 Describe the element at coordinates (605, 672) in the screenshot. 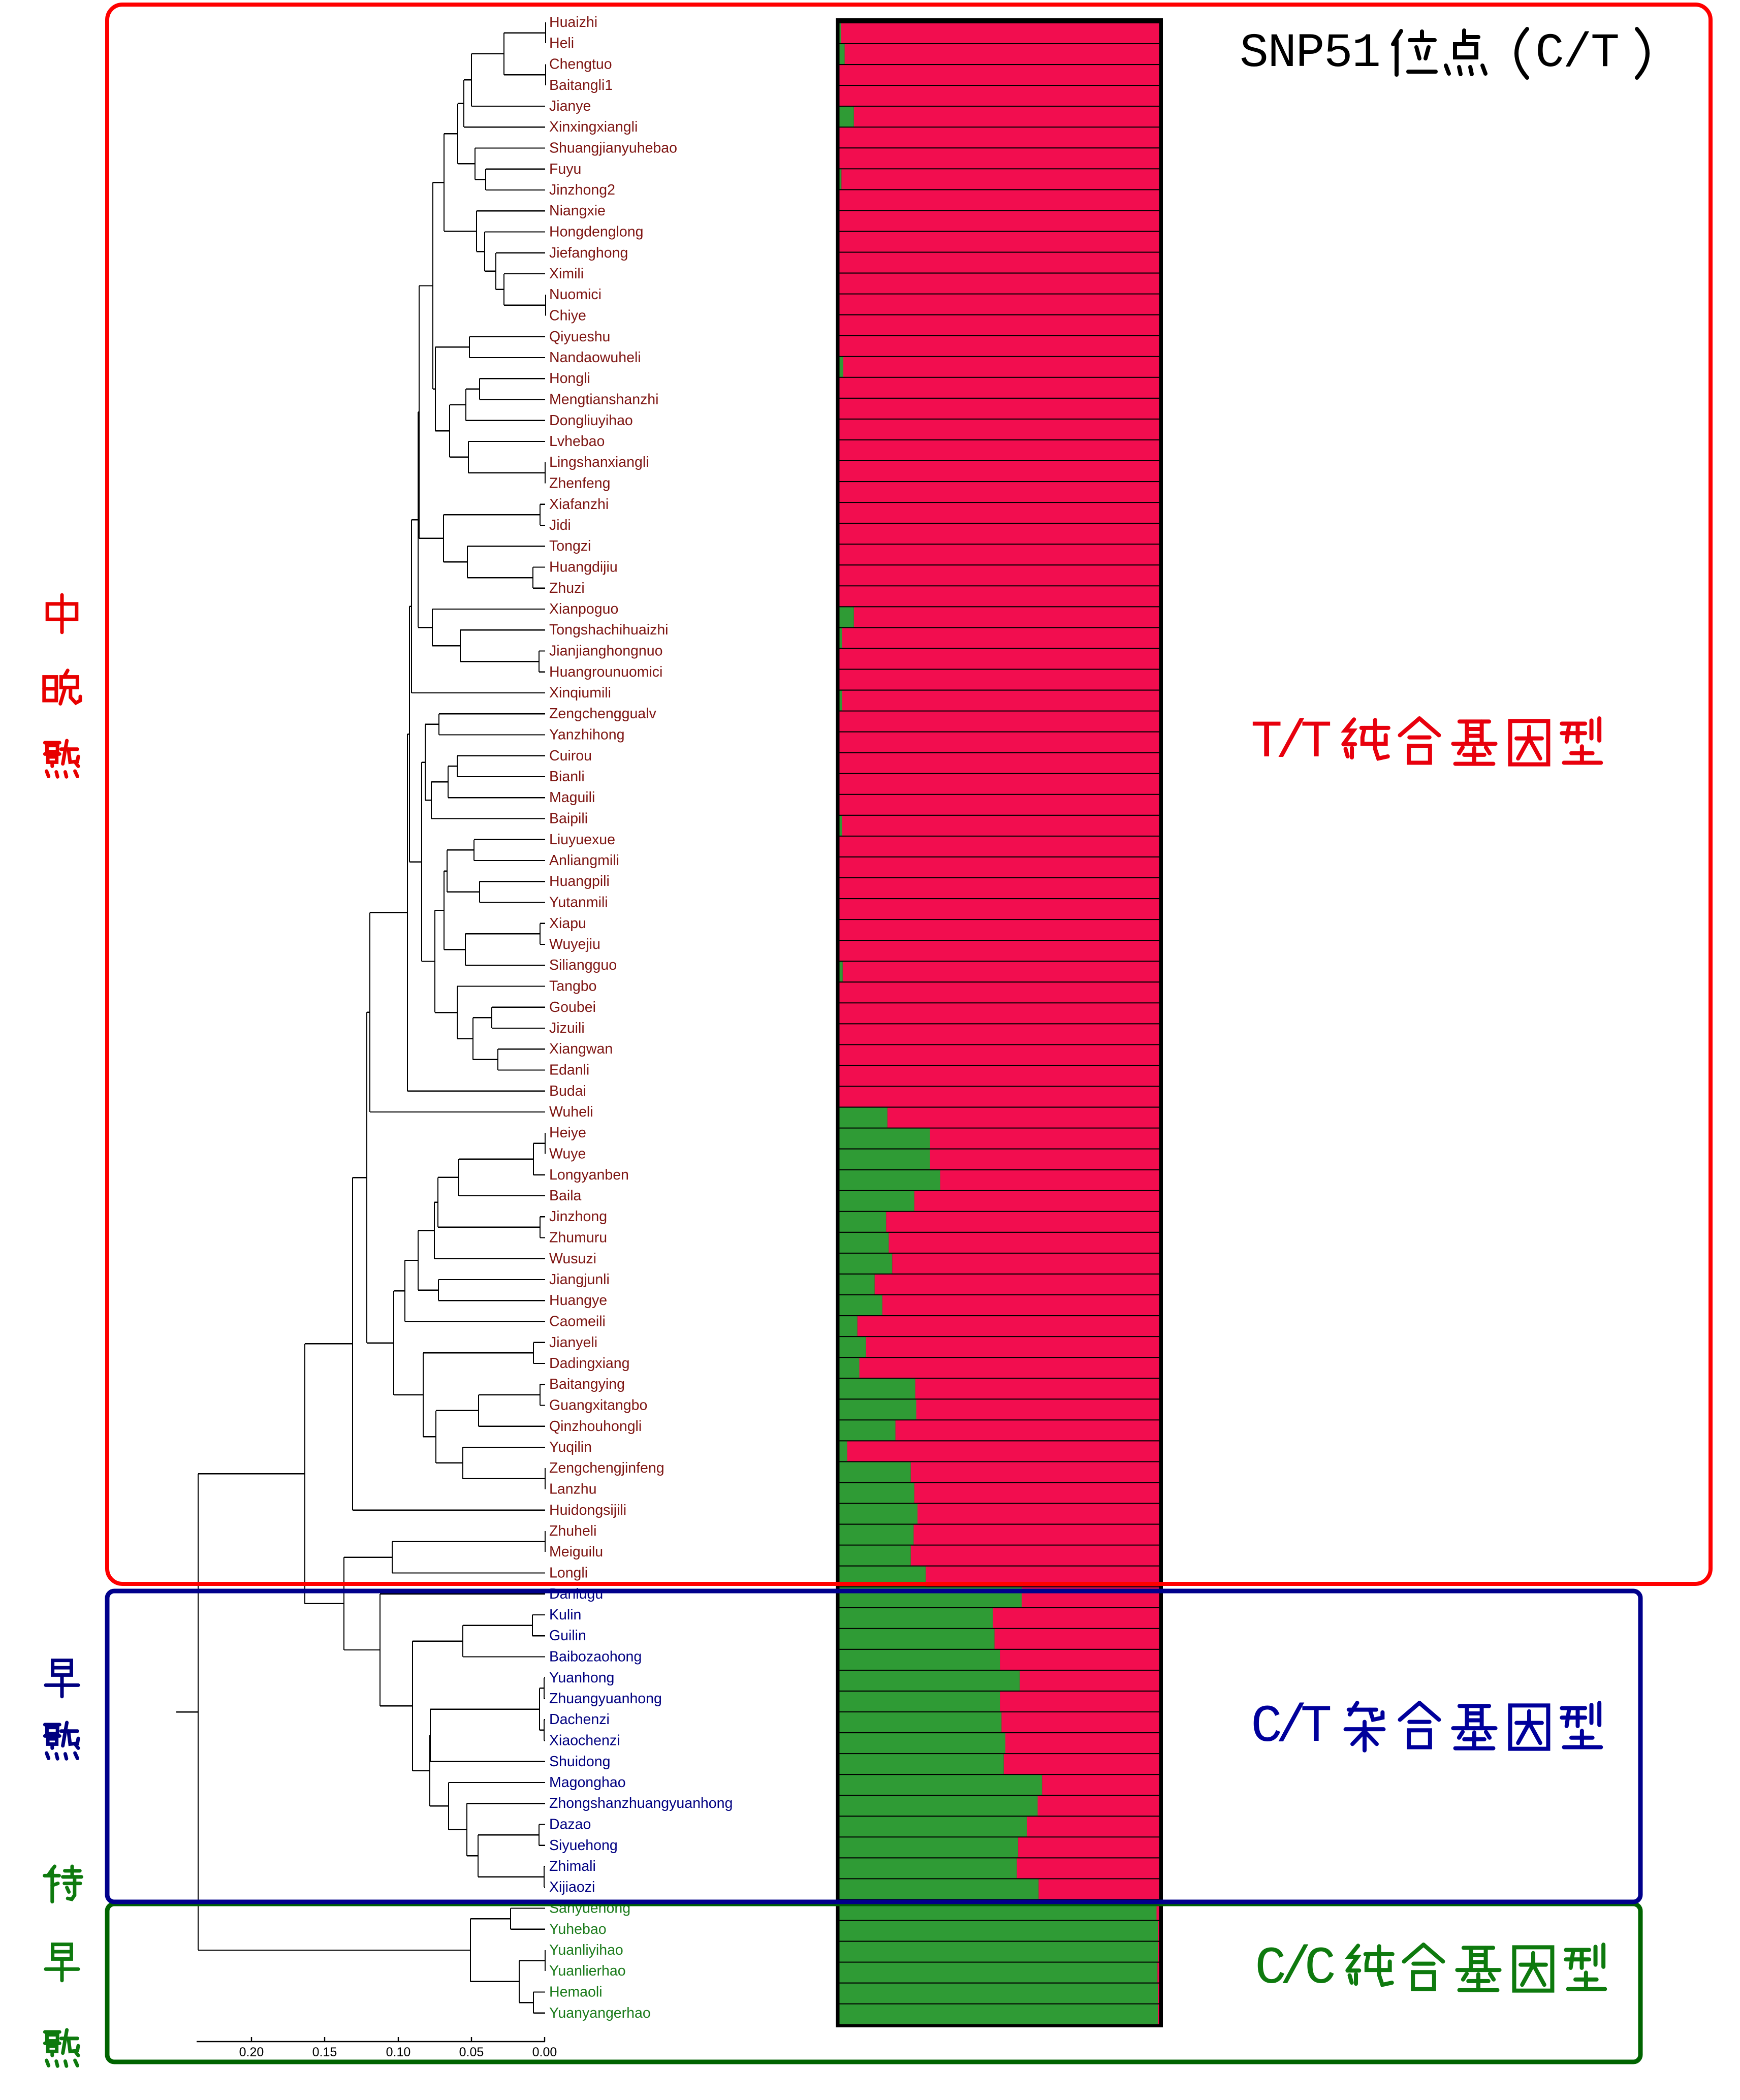

I see `svg-text: Huangrounuomici` at that location.